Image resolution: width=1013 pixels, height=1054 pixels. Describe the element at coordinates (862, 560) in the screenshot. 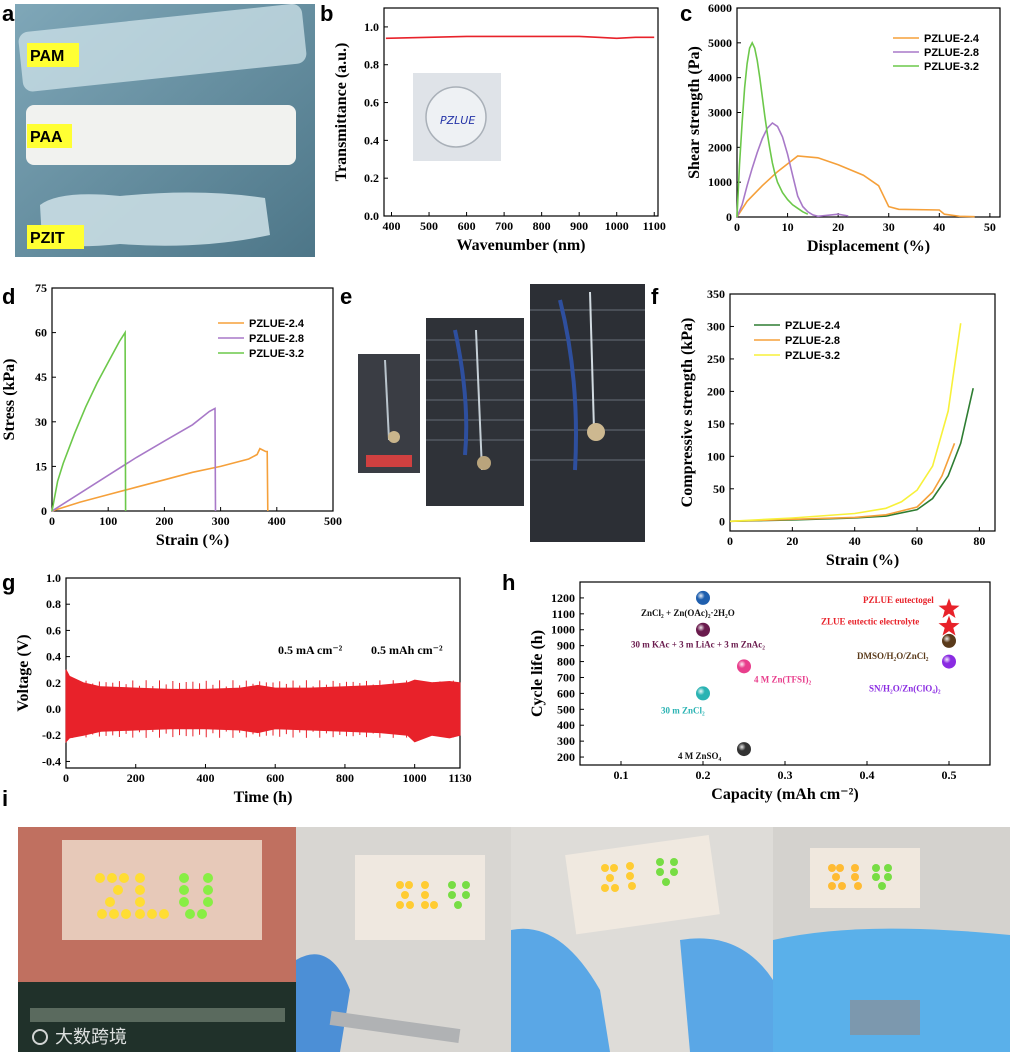

I see `x-axis-label: Strain (%)` at that location.